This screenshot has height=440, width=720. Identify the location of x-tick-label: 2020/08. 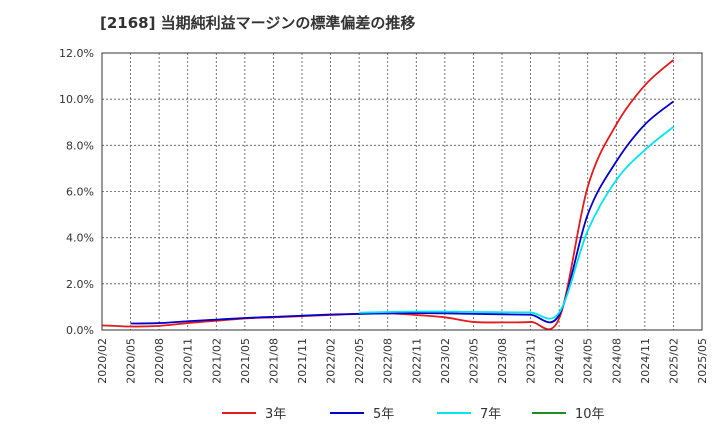
(159, 361).